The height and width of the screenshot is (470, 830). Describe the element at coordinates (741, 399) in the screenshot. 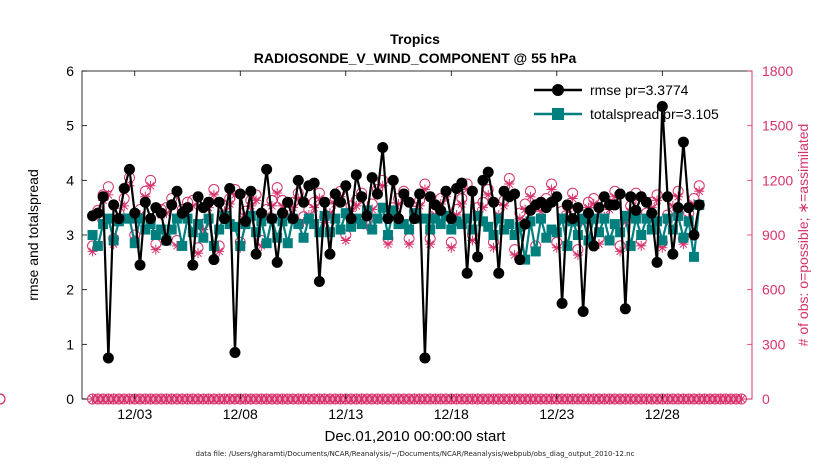

I see `obs-bottom-asterisk` at that location.